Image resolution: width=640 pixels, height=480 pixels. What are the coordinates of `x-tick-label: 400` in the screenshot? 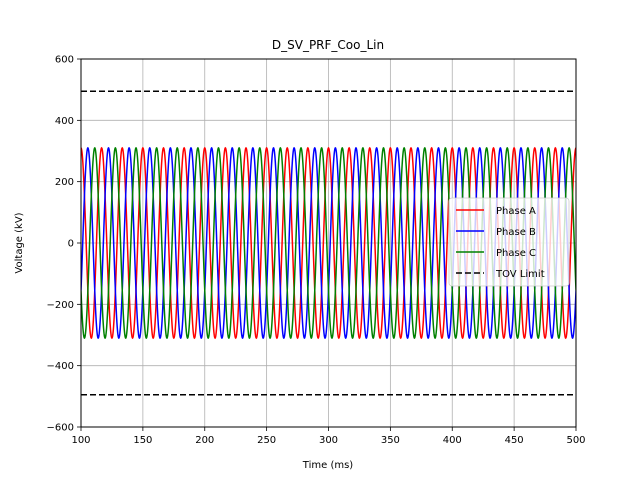 It's located at (452, 440).